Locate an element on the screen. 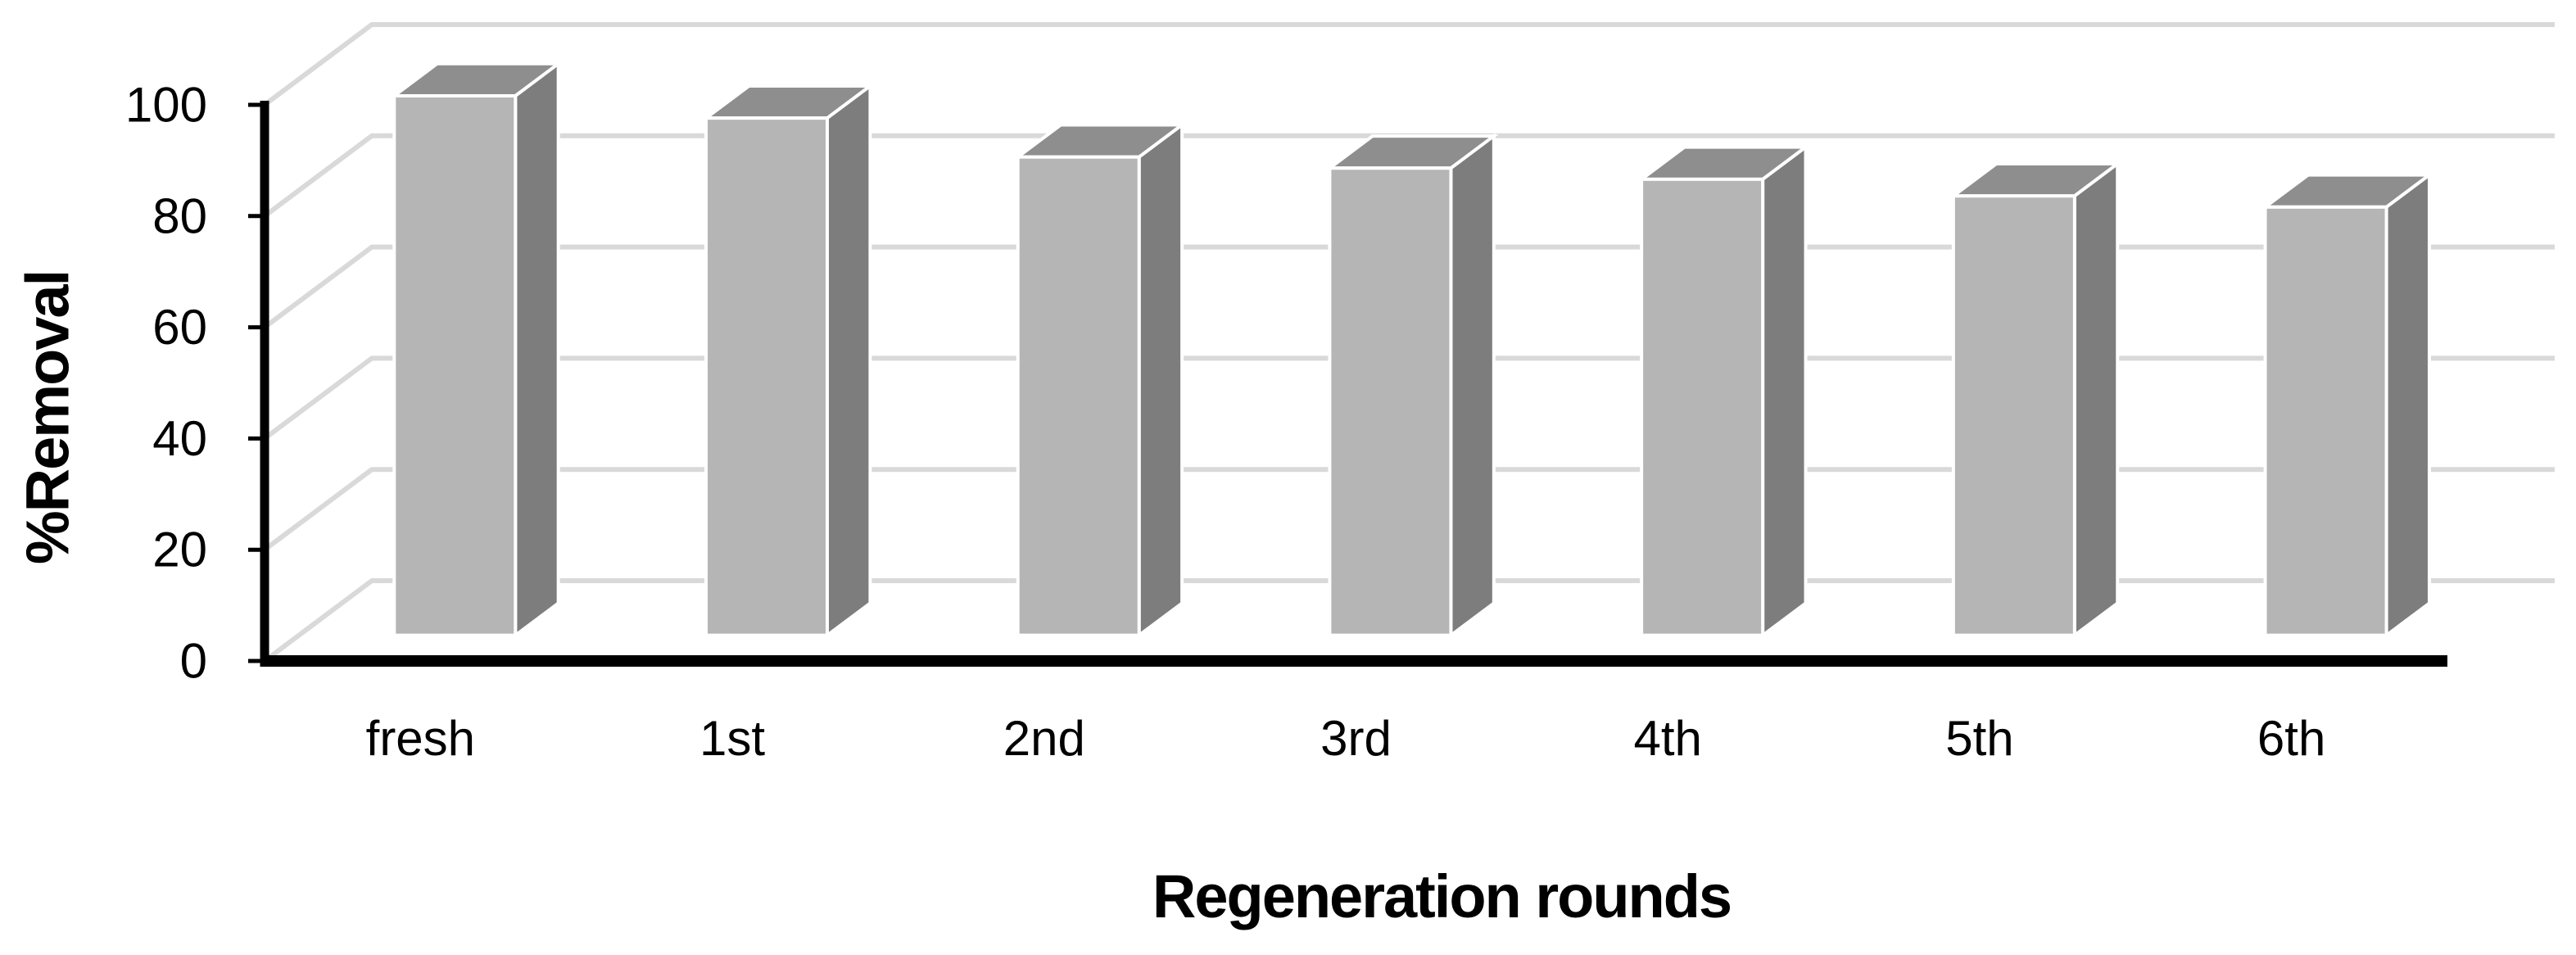 This screenshot has width=2576, height=955. y-axis-title: %Removal is located at coordinates (48, 417).